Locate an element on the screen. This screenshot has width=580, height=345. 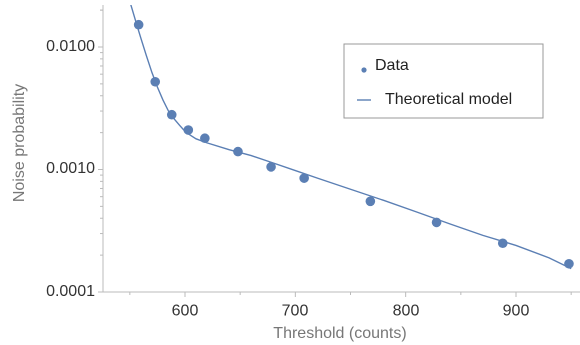
y-tick-label-0.0010: 0.0010 is located at coordinates (70, 168).